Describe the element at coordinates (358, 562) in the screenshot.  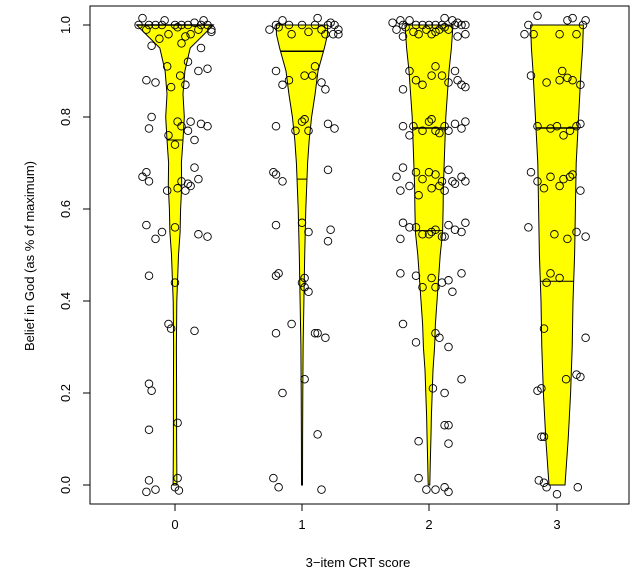
I see `x-axis-label: 3−item CRT score` at that location.